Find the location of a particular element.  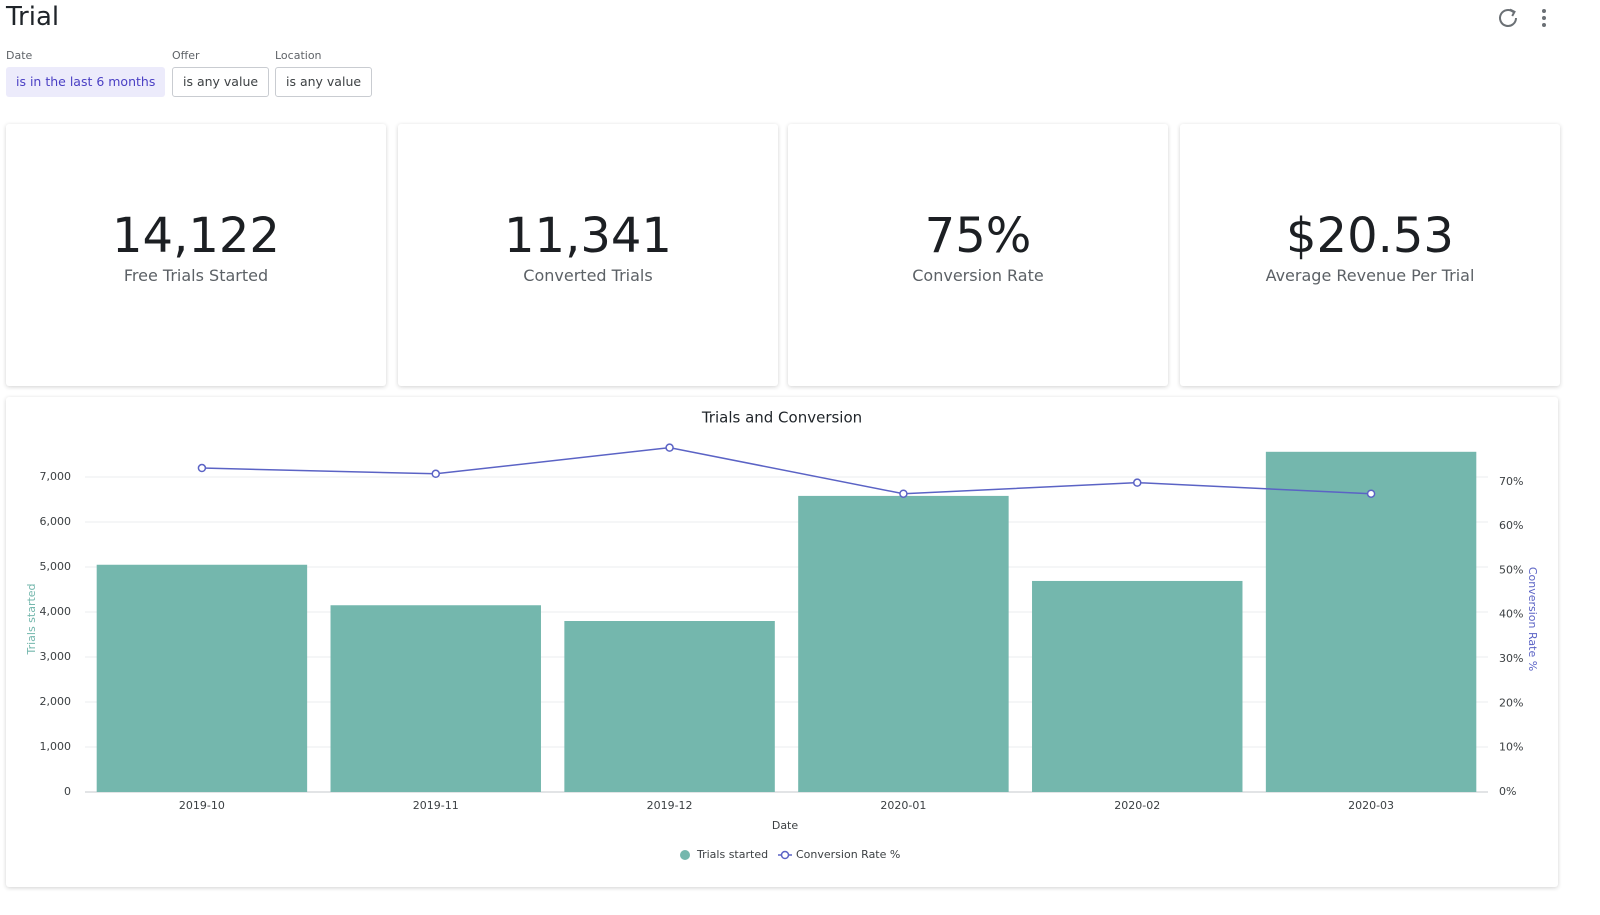

x-tick-label: 2020-02 is located at coordinates (1137, 805).